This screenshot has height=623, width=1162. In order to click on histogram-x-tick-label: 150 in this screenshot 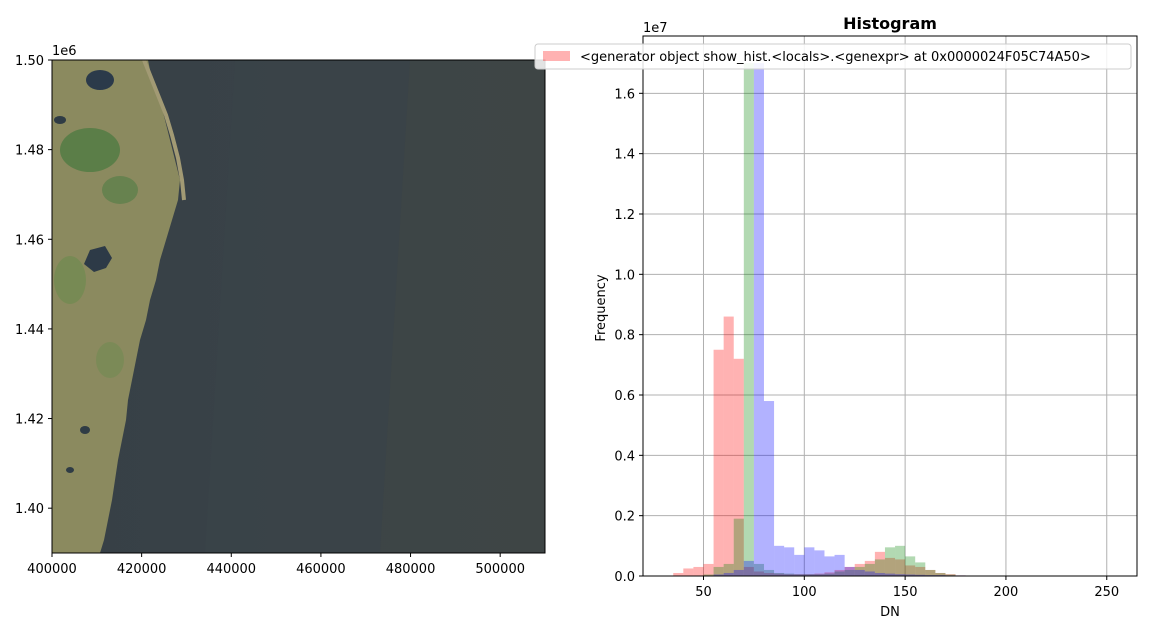, I will do `click(905, 592)`.